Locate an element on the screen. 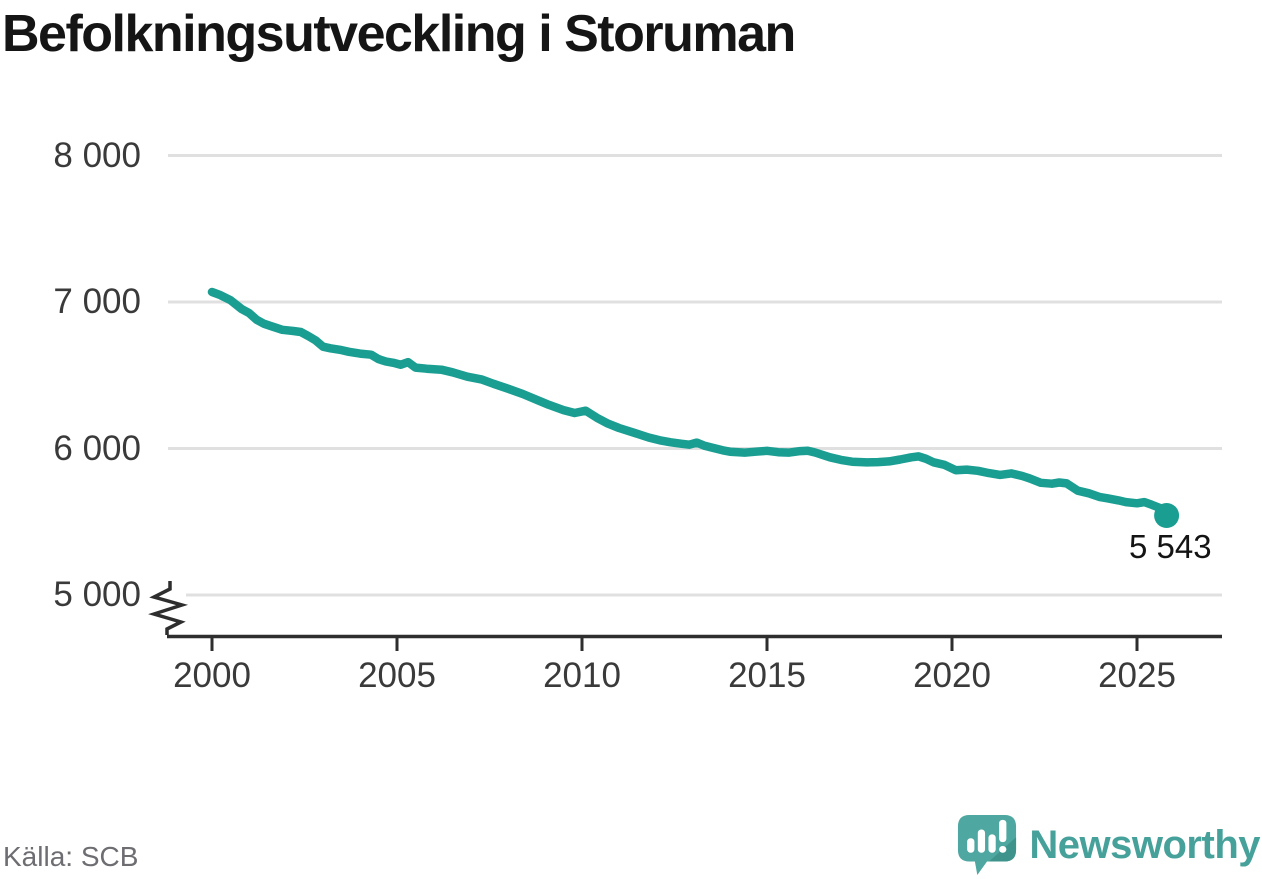 Image resolution: width=1262 pixels, height=879 pixels. newsworthy-bubble-chart-icon is located at coordinates (987, 845).